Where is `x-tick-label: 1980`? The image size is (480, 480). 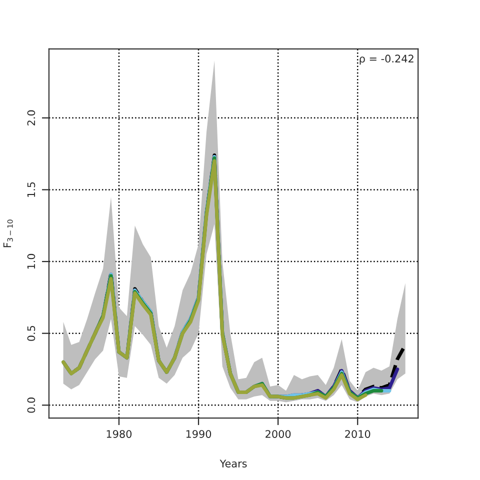 x-tick-label: 1980 is located at coordinates (119, 434).